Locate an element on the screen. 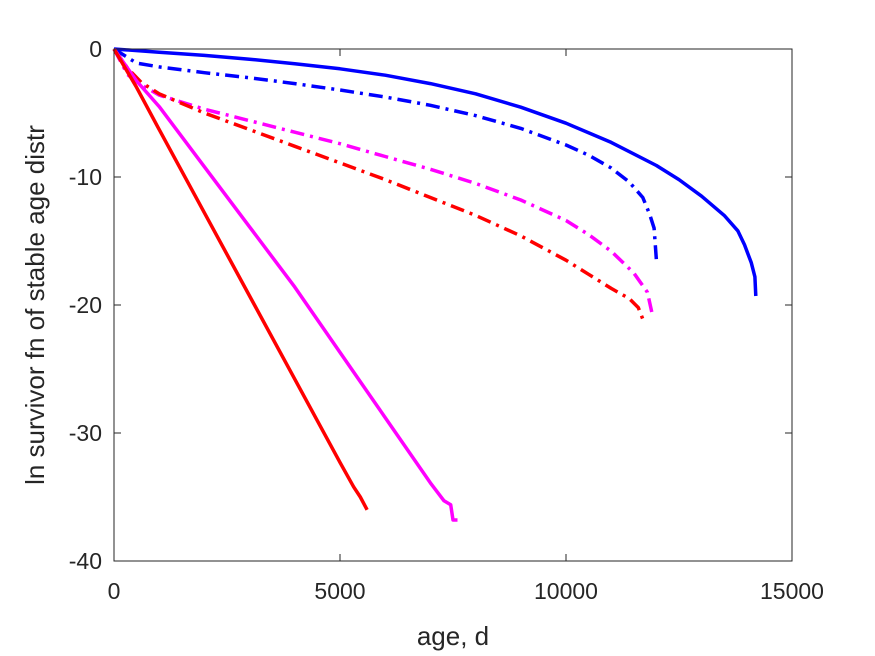 Image resolution: width=875 pixels, height=656 pixels. y-tick-label: -40 is located at coordinates (85, 561).